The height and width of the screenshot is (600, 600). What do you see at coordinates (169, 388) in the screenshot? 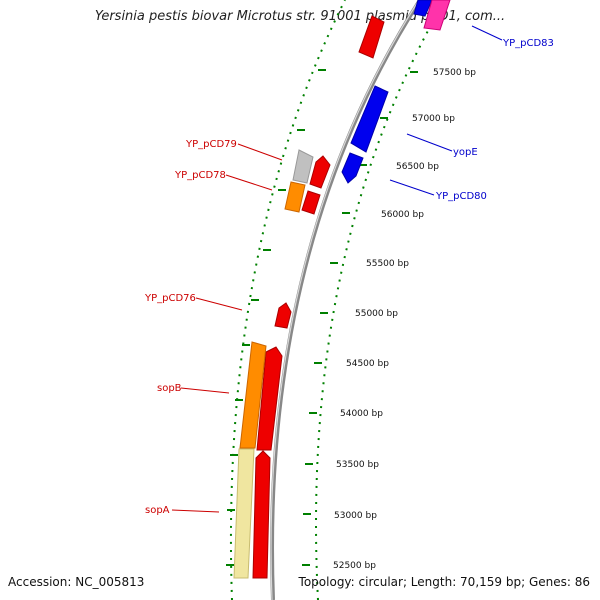
I see `gene-label: sopB` at bounding box center [169, 388].